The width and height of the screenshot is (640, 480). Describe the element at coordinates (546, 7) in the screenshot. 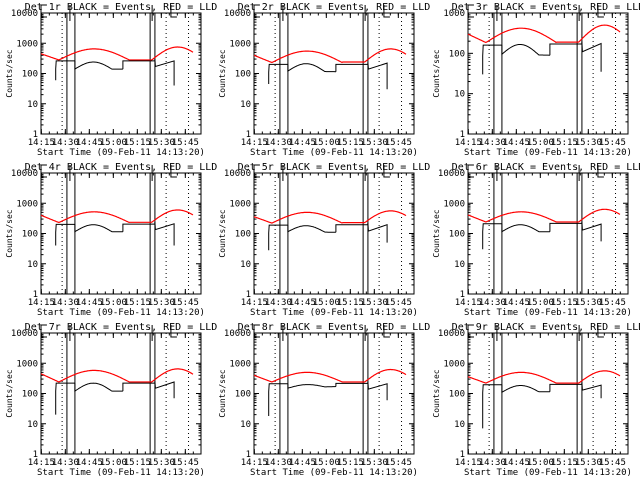

I see `chart-title: Det 3r BLACK = Events, RED = LLD` at that location.